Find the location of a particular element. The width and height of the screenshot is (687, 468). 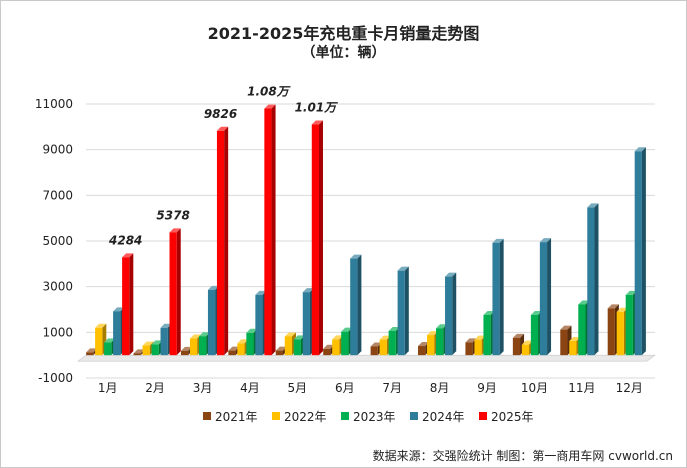

data-source-note: 数据来源：交强险统计 制图：第一商用车网 cvworld.cn is located at coordinates (522, 456).